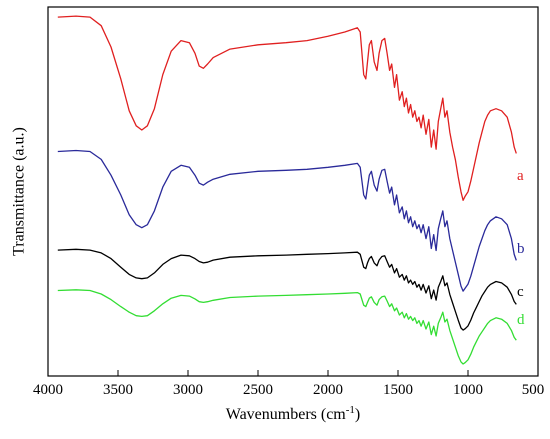 This screenshot has height=439, width=550. Describe the element at coordinates (288, 384) in the screenshot. I see `x-ticks: 4000 3500 3000 2500 2000 1500 1000 500` at that location.